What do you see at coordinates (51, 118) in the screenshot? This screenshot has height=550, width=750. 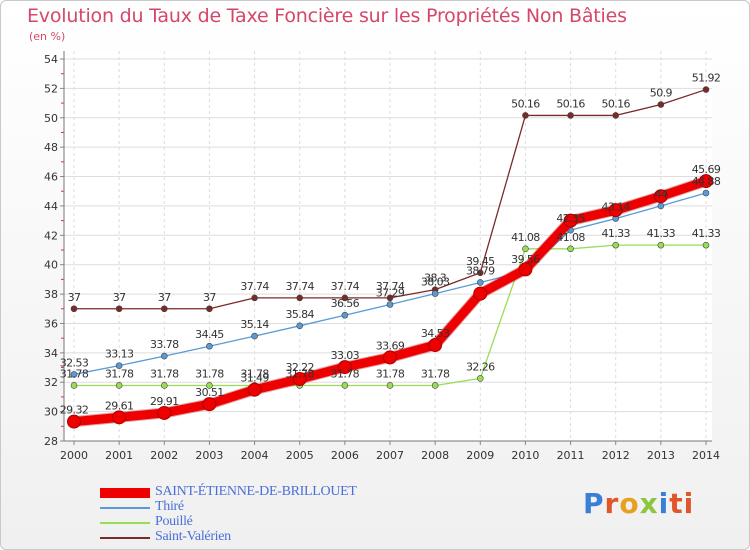 I see `y-tick-label: 50` at bounding box center [51, 118].